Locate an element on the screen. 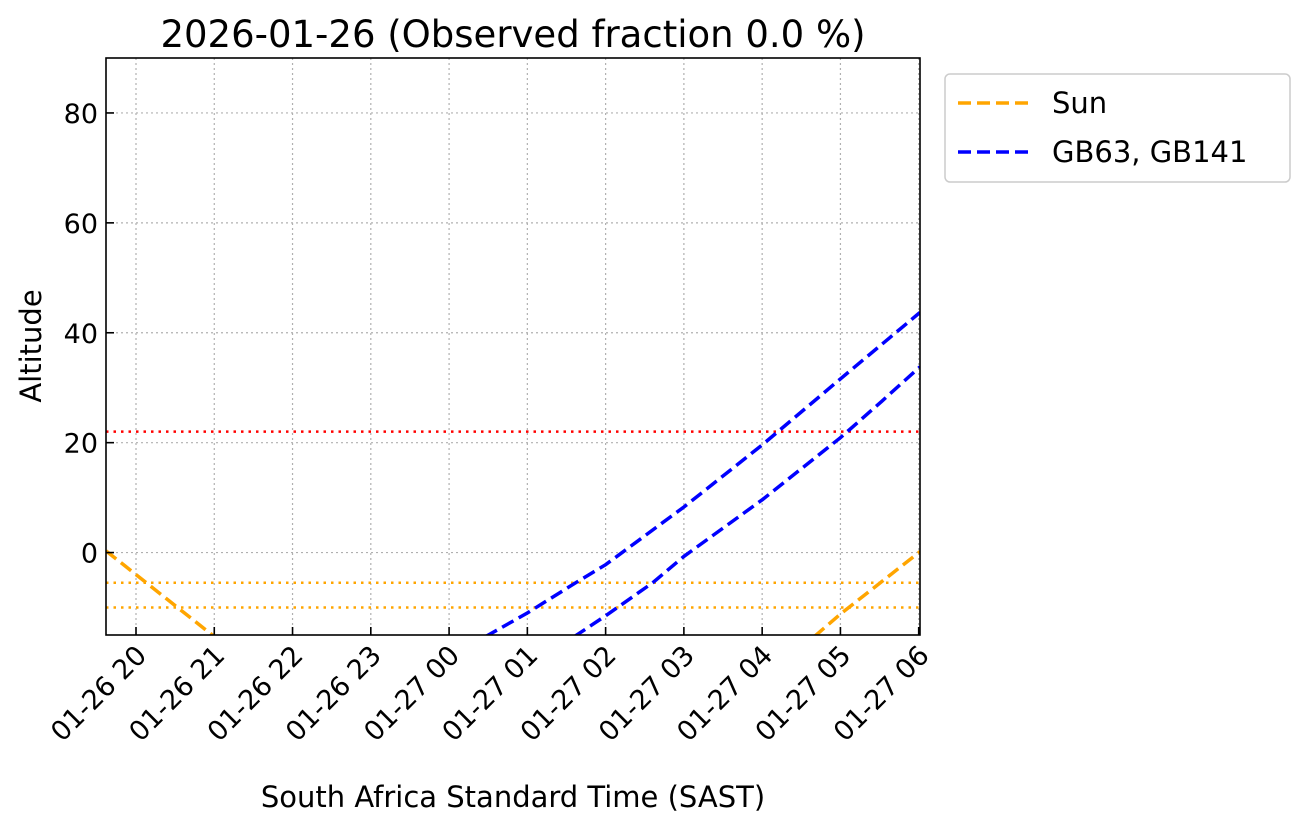 This screenshot has width=1304, height=829. y-tick-label: 20 is located at coordinates (81, 444).